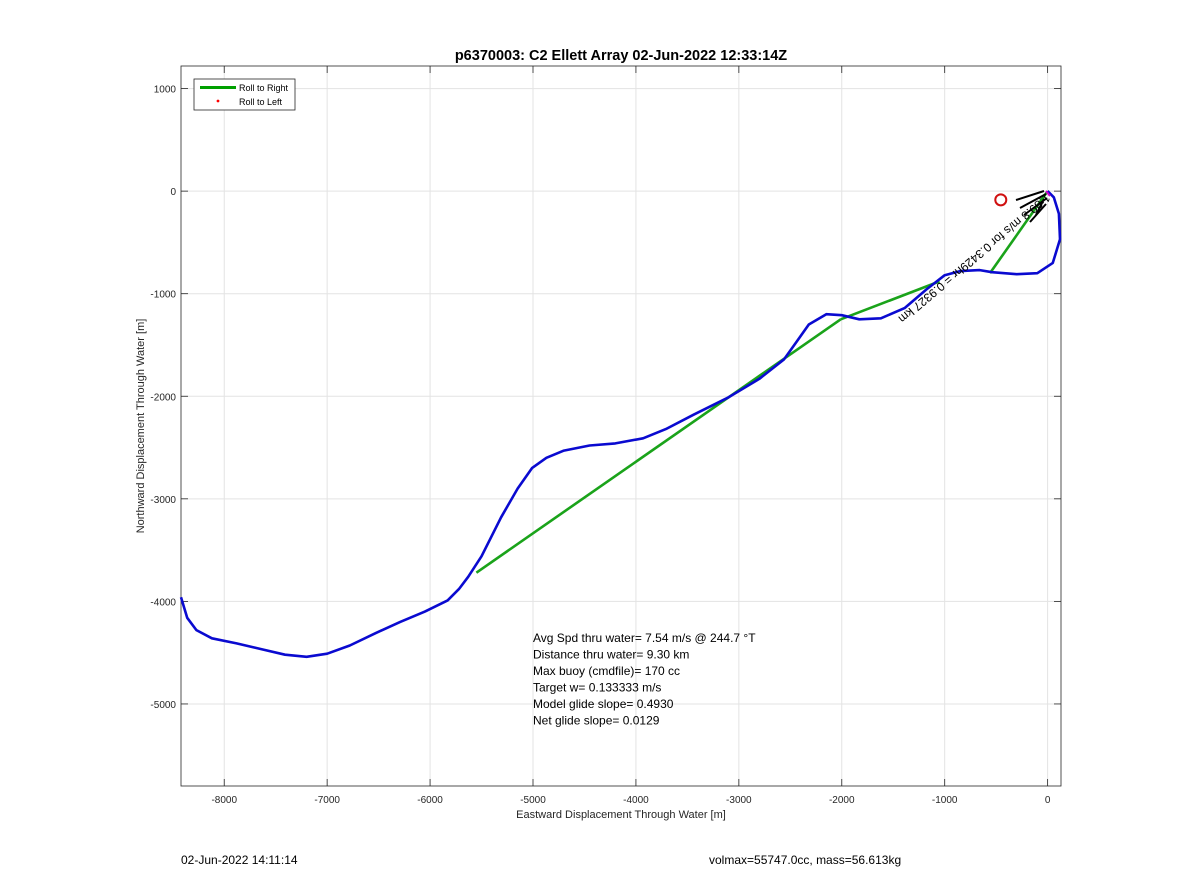  Describe the element at coordinates (621, 815) in the screenshot. I see `x-axis-label: Eastward Displacement Through Water [m]` at that location.